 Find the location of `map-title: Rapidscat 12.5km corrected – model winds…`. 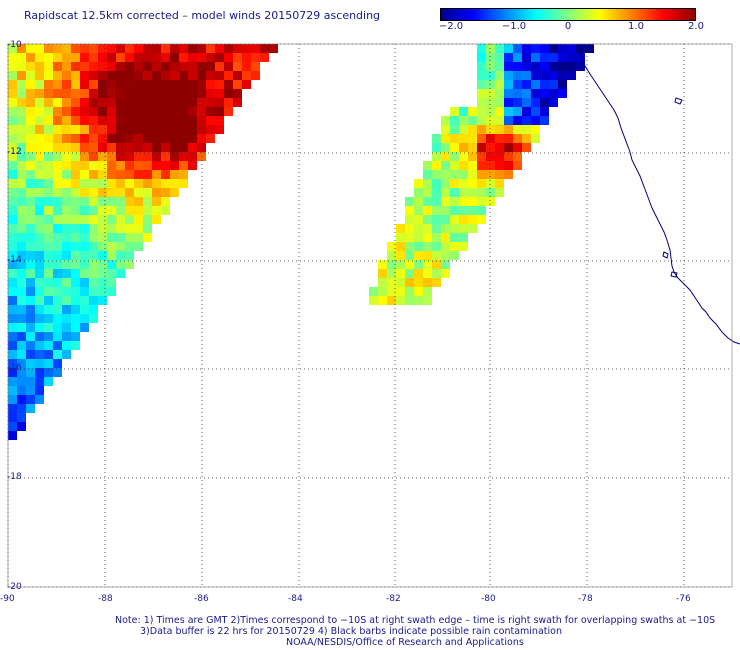

map-title: Rapidscat 12.5km corrected – model winds… is located at coordinates (202, 15).